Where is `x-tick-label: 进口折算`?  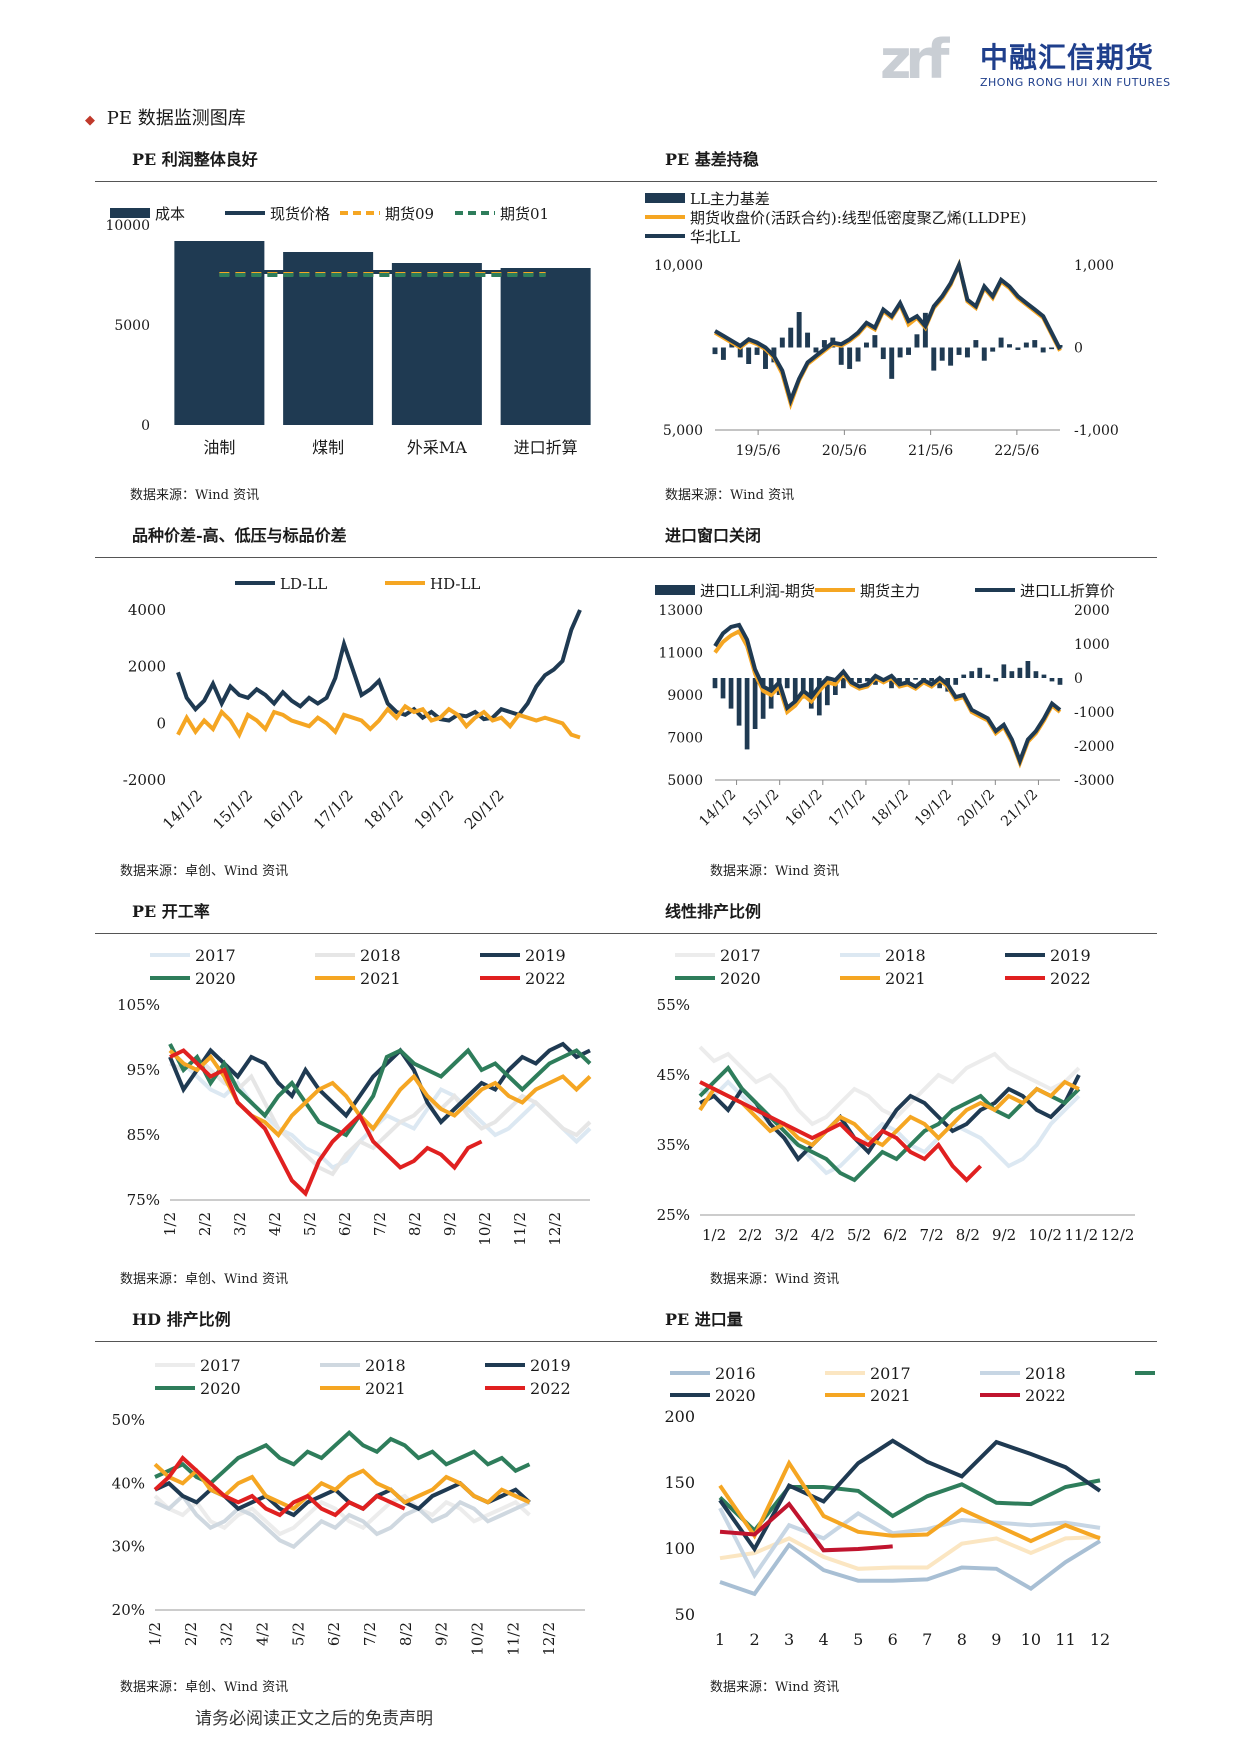 x-tick-label: 进口折算 is located at coordinates (546, 447).